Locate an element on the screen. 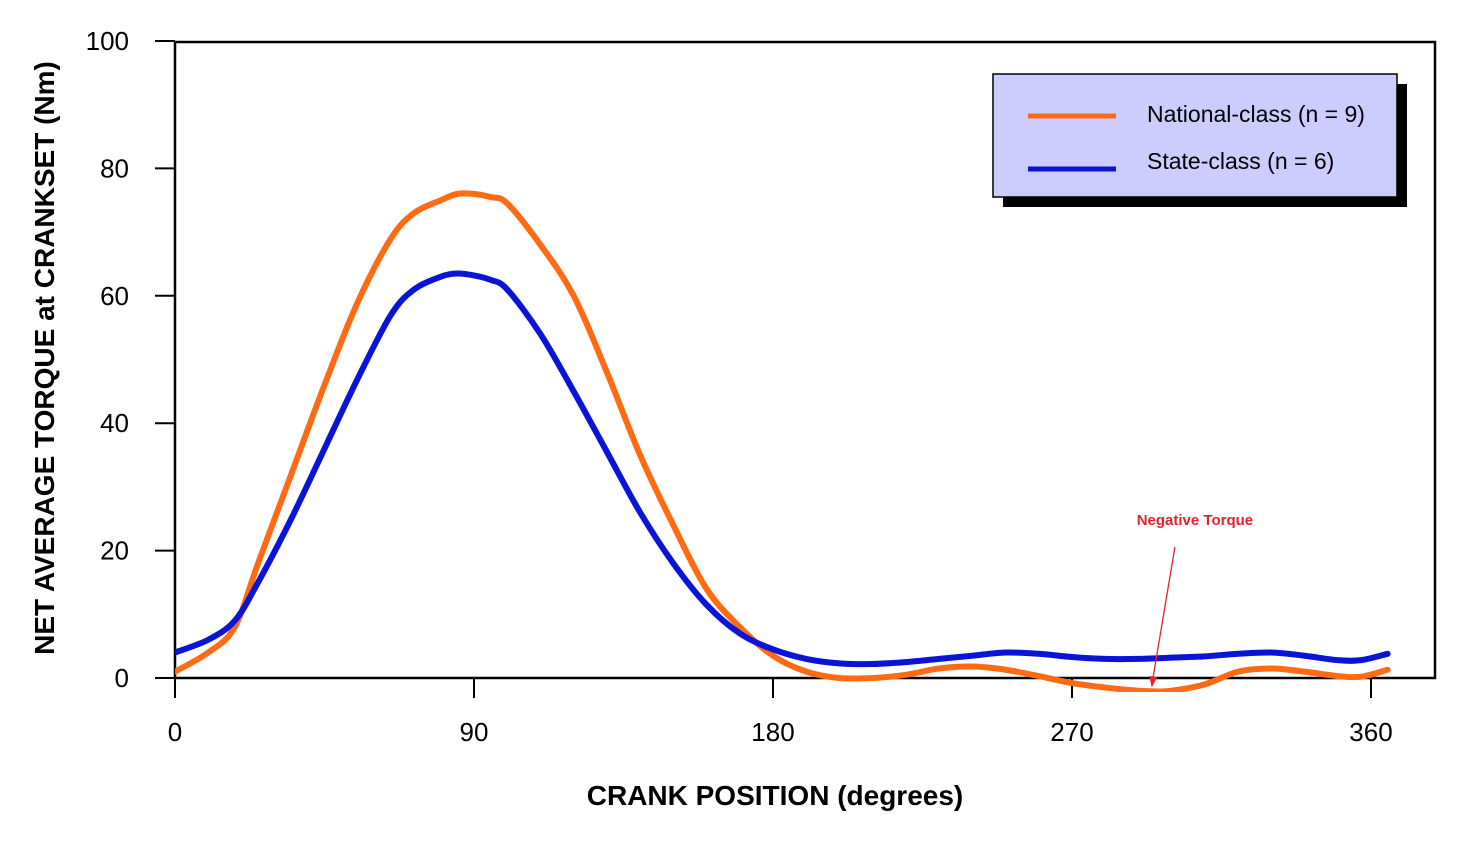 The height and width of the screenshot is (848, 1478). annotation-arrowhead is located at coordinates (1153, 681).